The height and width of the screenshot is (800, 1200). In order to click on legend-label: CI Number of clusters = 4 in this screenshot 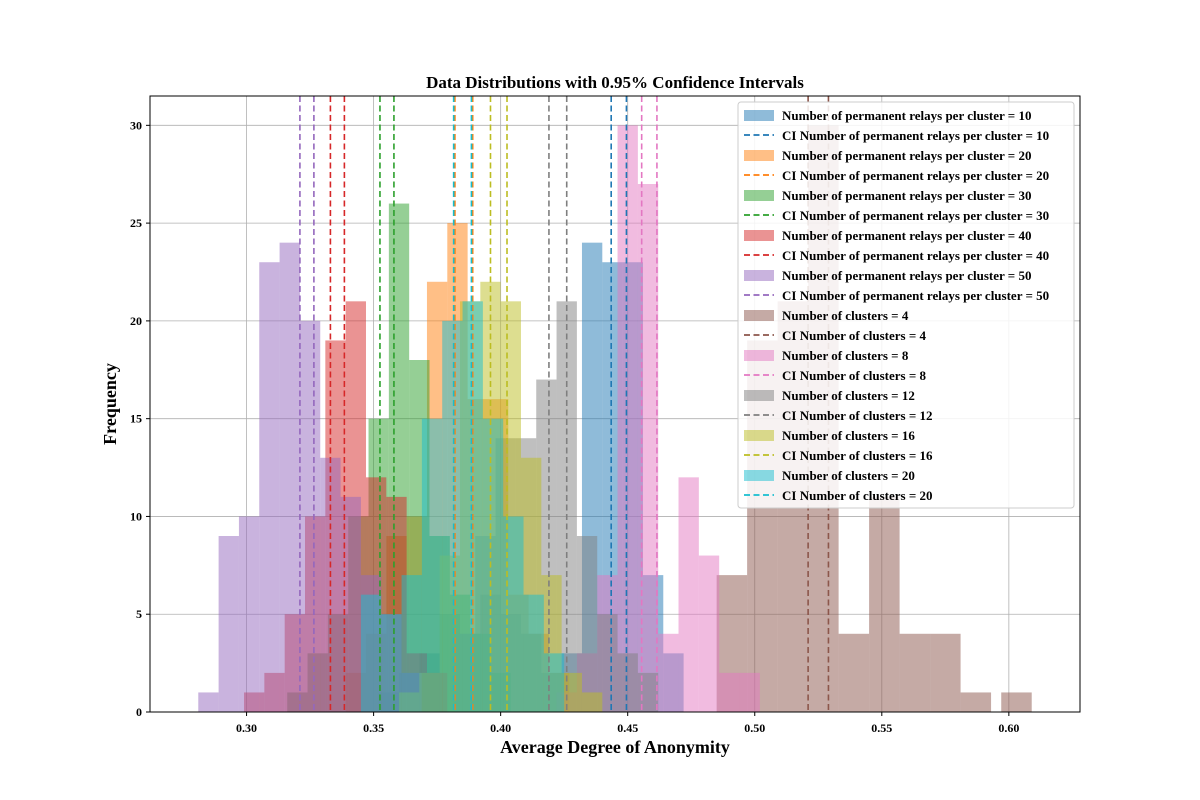, I will do `click(854, 335)`.